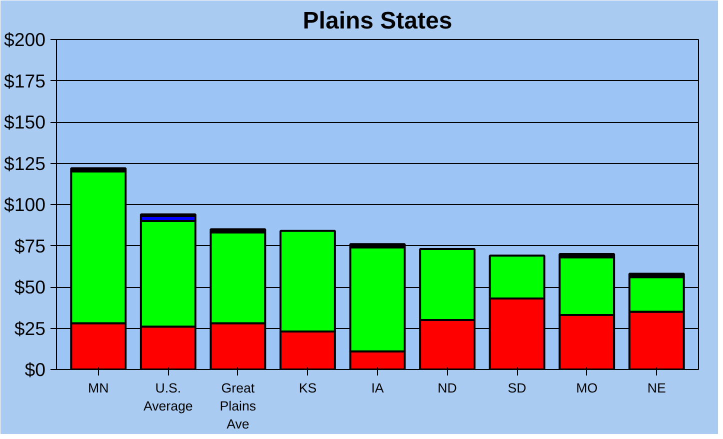 This screenshot has width=723, height=439. Describe the element at coordinates (35, 369) in the screenshot. I see `y-tick-label: $0` at that location.